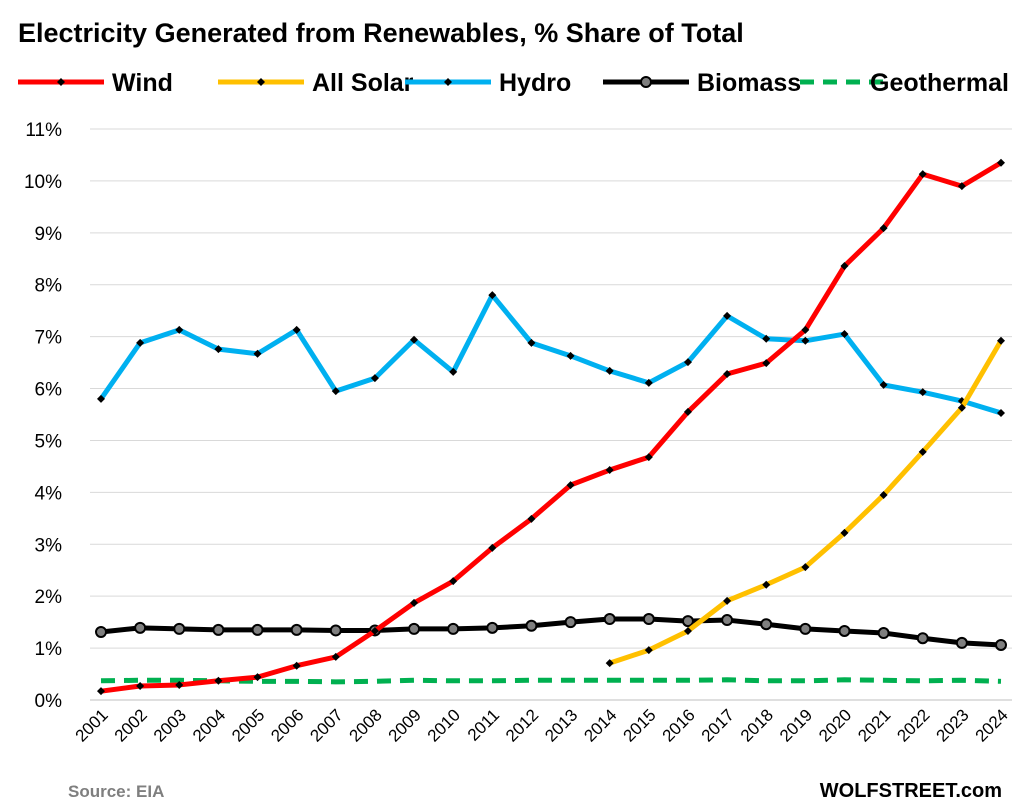 This screenshot has height=812, width=1024. Describe the element at coordinates (910, 791) in the screenshot. I see `brand-label: WOLFSTREET.com` at that location.